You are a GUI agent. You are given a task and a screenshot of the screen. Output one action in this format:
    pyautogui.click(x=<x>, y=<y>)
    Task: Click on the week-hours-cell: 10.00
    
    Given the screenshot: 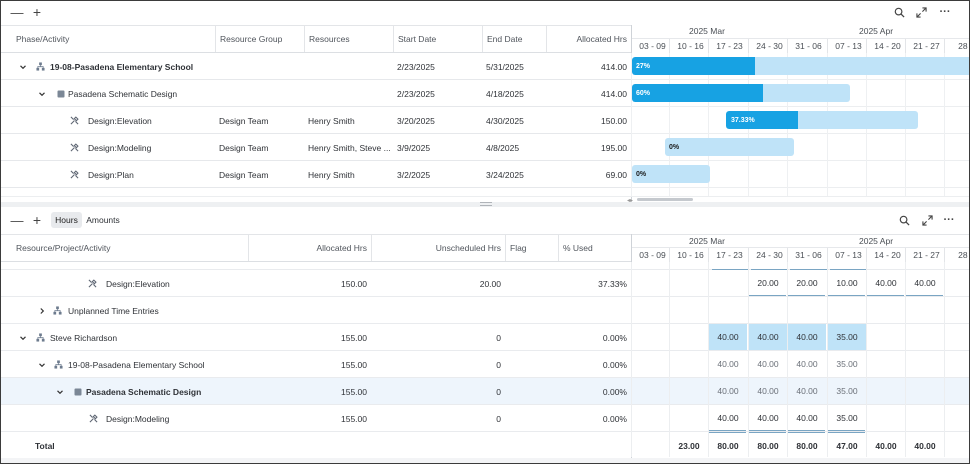 What is the action you would take?
    pyautogui.click(x=847, y=283)
    